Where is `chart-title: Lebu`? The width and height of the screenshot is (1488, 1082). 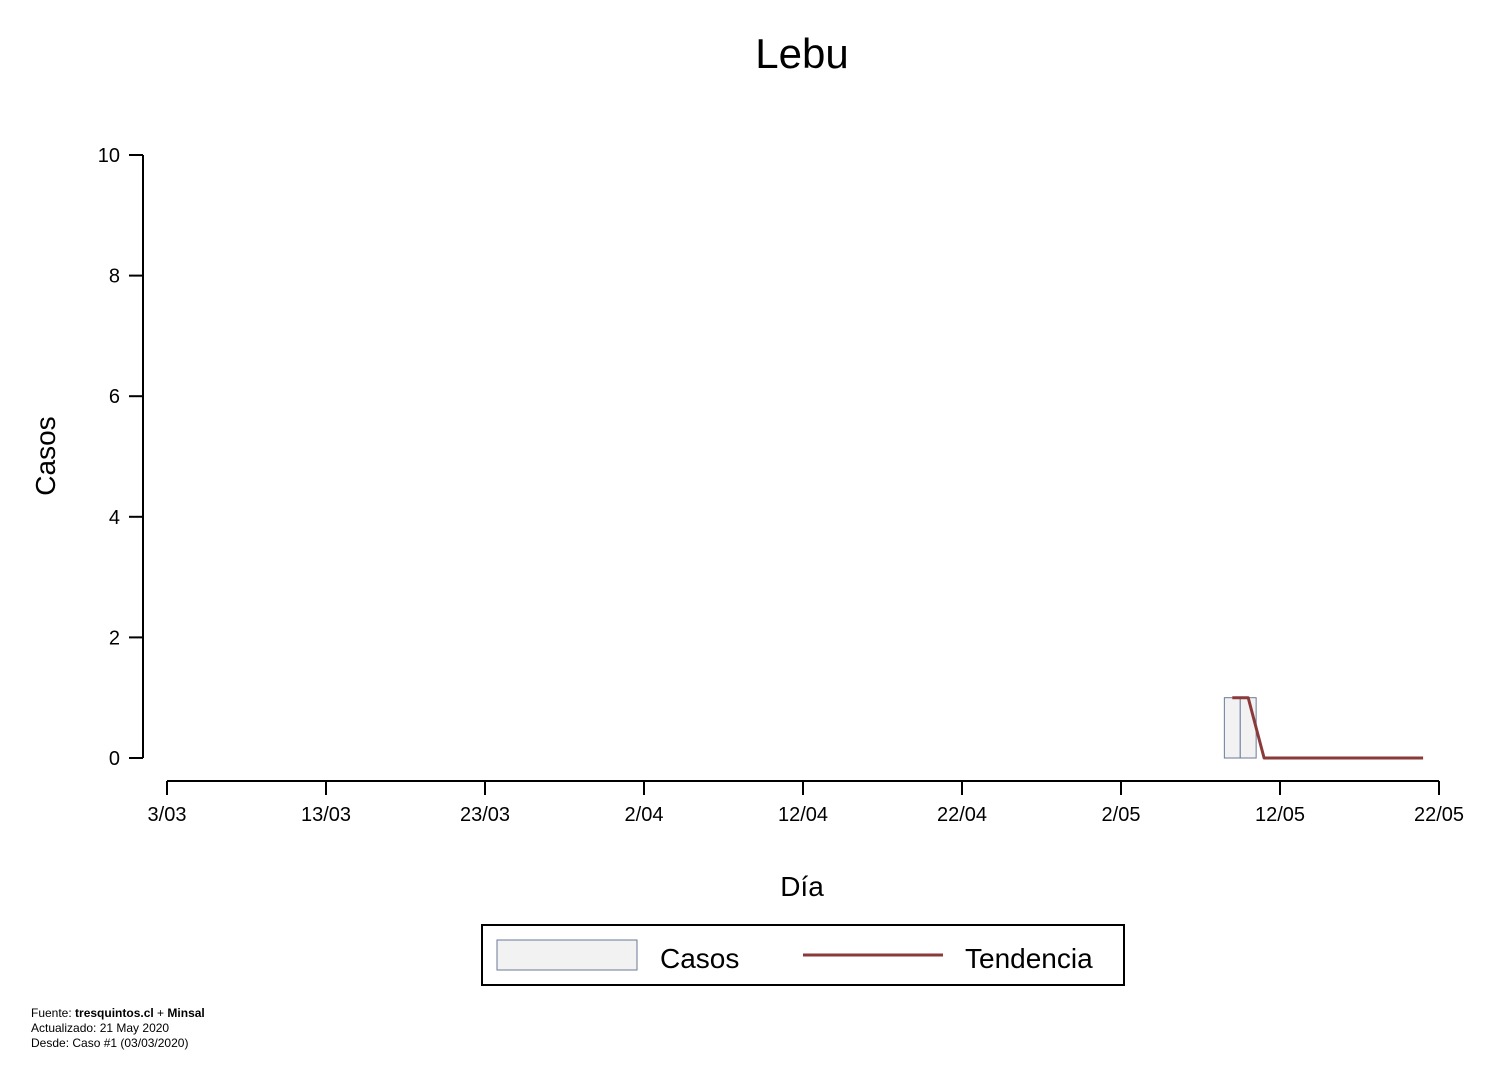 chart-title: Lebu is located at coordinates (801, 53).